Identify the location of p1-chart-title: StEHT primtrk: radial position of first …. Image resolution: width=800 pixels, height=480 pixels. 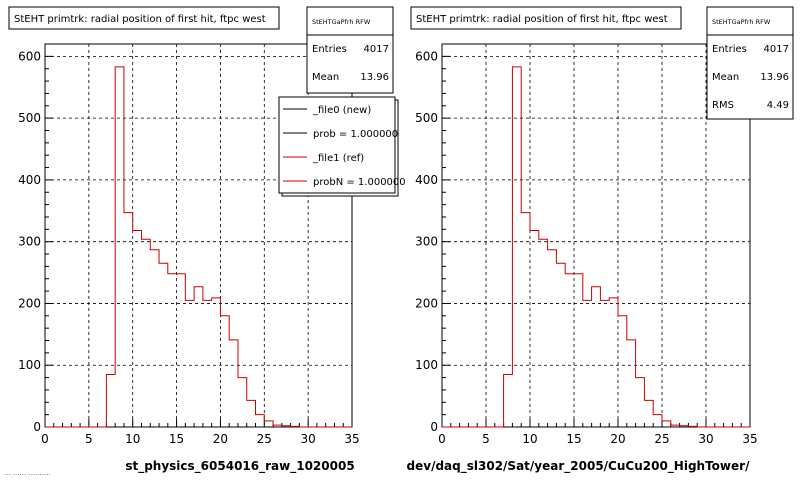
(542, 19).